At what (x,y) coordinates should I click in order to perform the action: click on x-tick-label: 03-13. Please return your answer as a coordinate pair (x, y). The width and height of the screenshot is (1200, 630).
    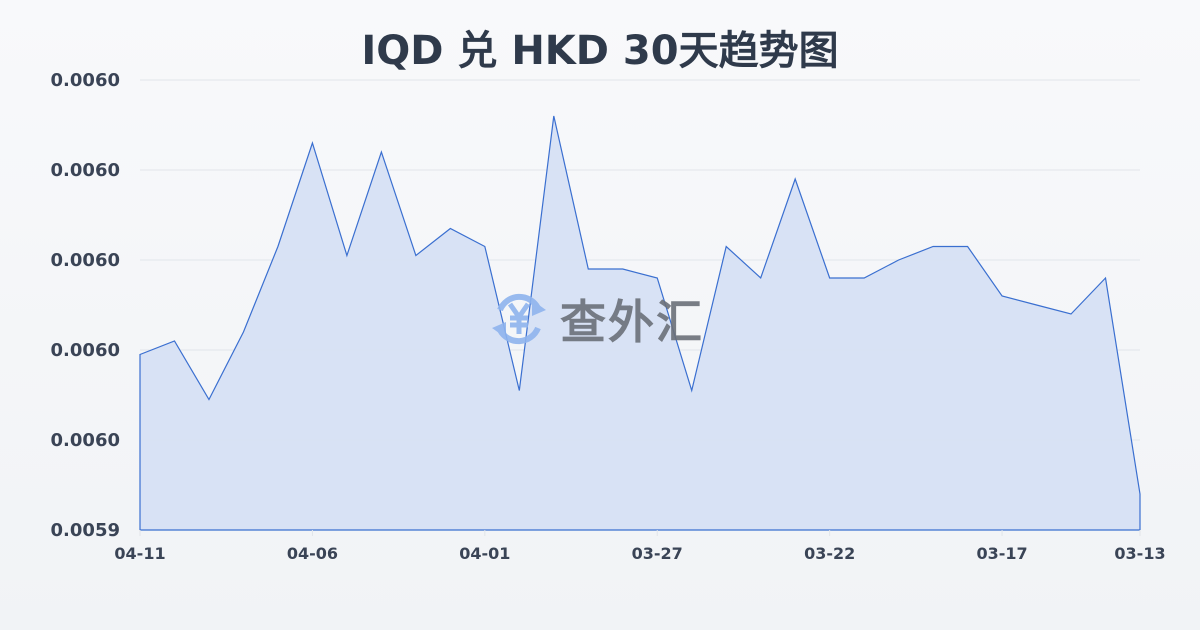
    Looking at the image, I should click on (1139, 553).